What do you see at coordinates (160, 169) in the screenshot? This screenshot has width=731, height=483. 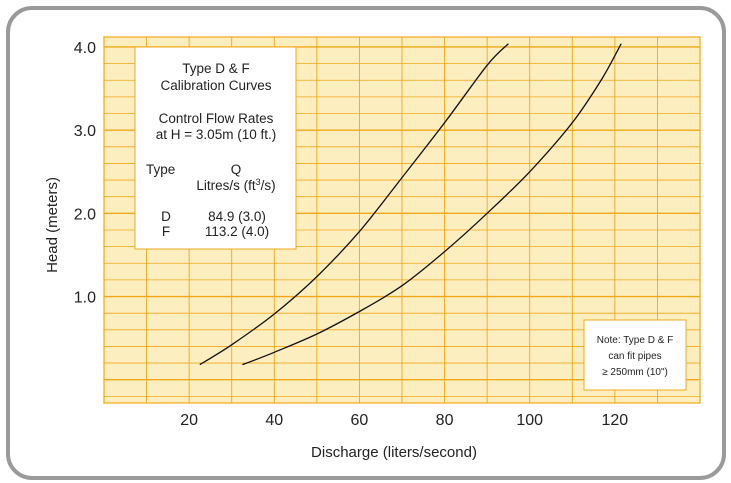 I see `info-box-type-header: Type` at bounding box center [160, 169].